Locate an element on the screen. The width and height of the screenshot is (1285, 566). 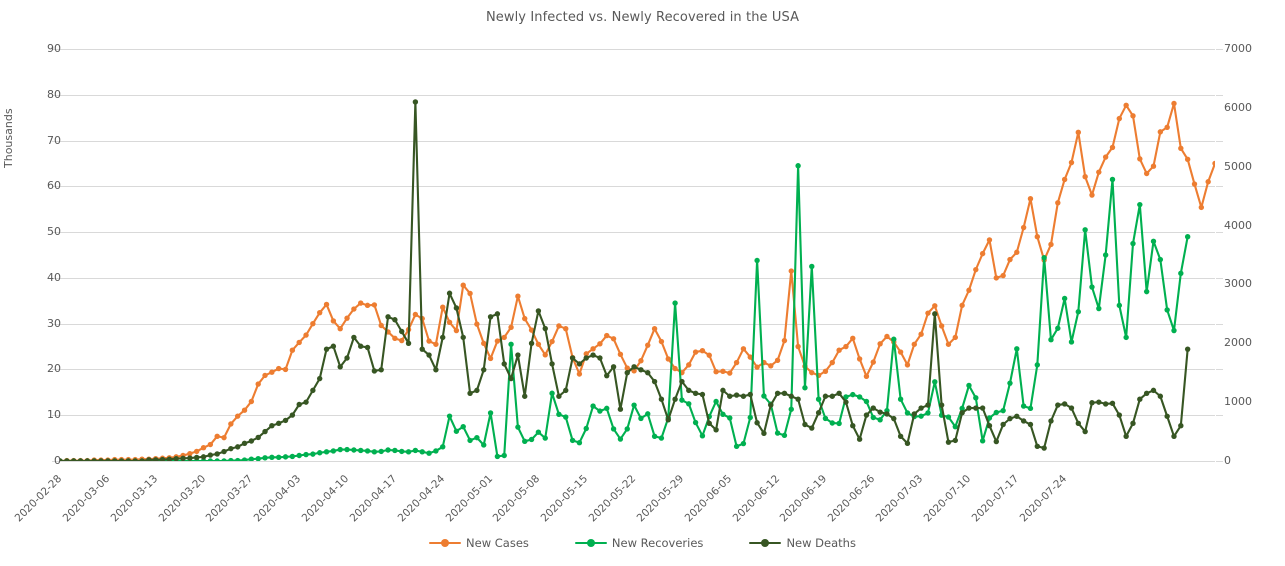
legend-item: New Cases is located at coordinates (479, 543).